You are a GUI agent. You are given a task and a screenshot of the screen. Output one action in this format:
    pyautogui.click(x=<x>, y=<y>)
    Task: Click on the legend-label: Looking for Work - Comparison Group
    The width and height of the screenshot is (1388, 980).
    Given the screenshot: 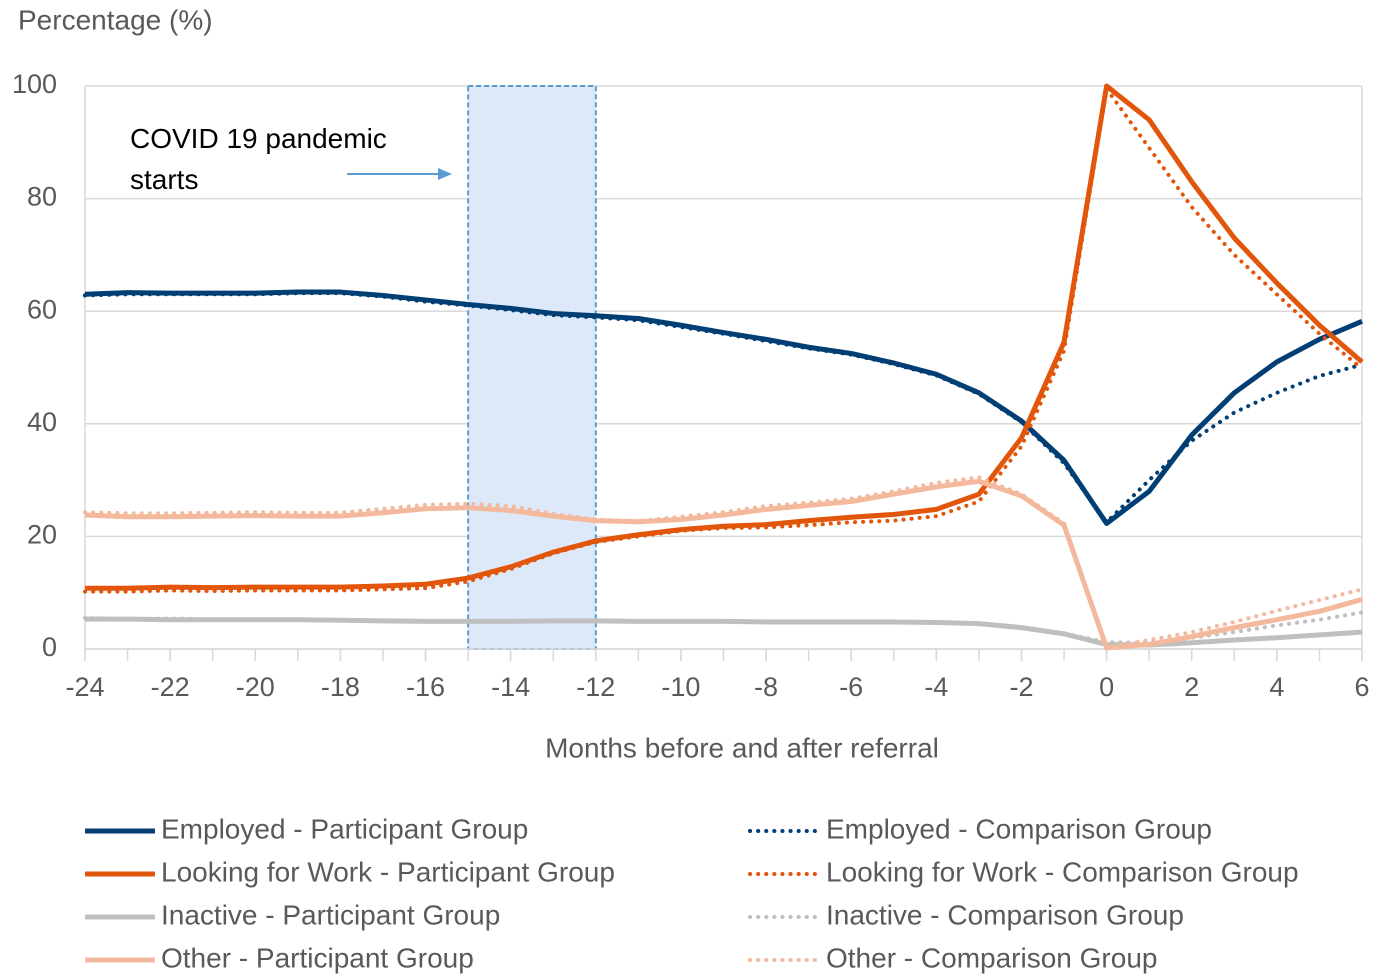 What is the action you would take?
    pyautogui.click(x=1062, y=871)
    